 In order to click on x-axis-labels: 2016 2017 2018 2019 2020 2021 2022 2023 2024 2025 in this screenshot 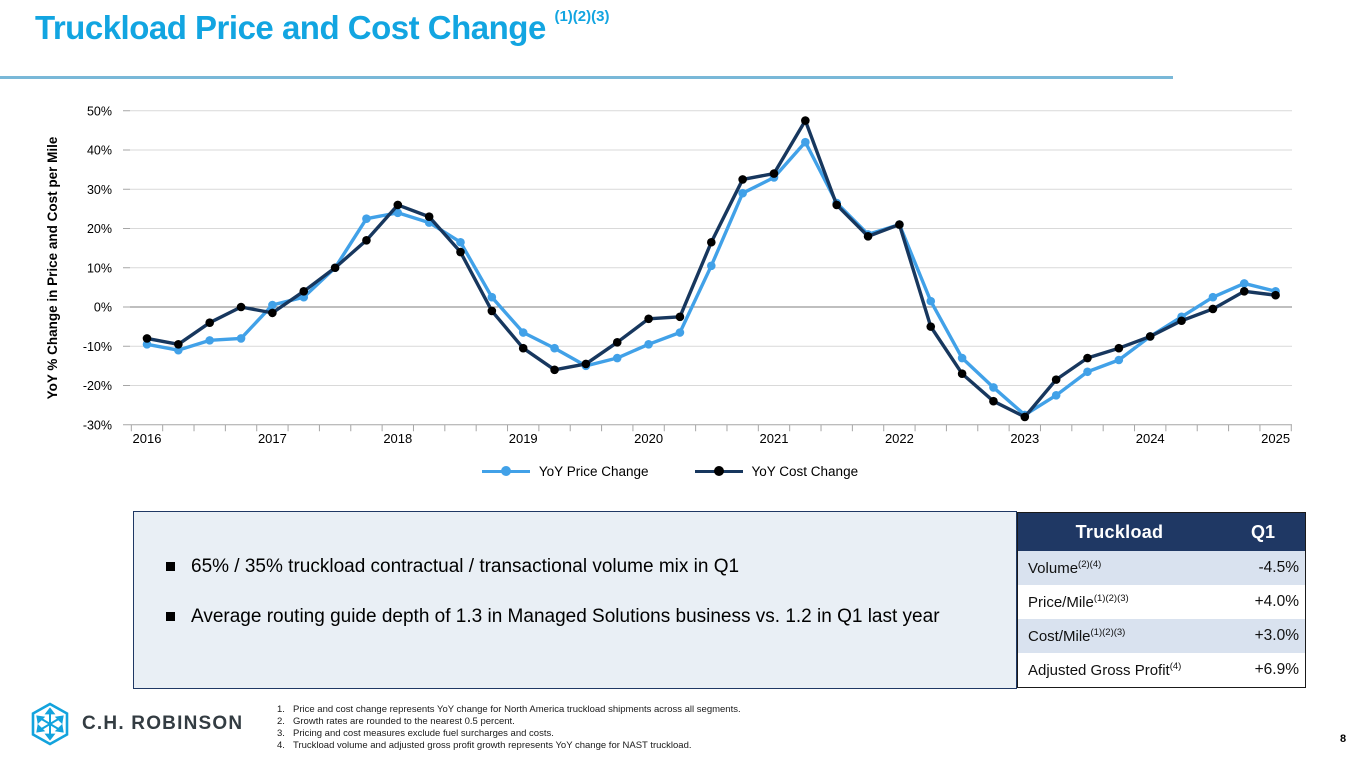, I will do `click(712, 438)`.